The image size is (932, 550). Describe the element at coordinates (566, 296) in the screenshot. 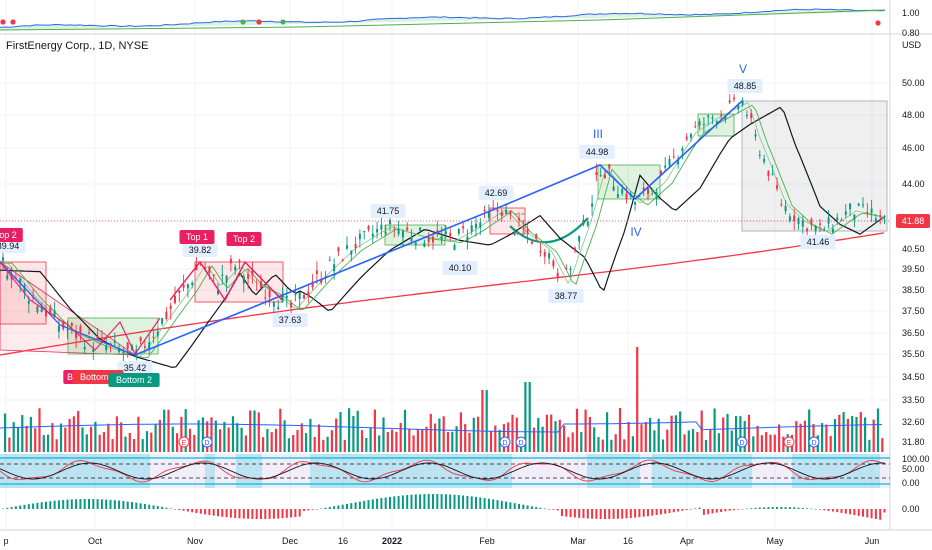

I see `pivot-label: 38.77` at that location.